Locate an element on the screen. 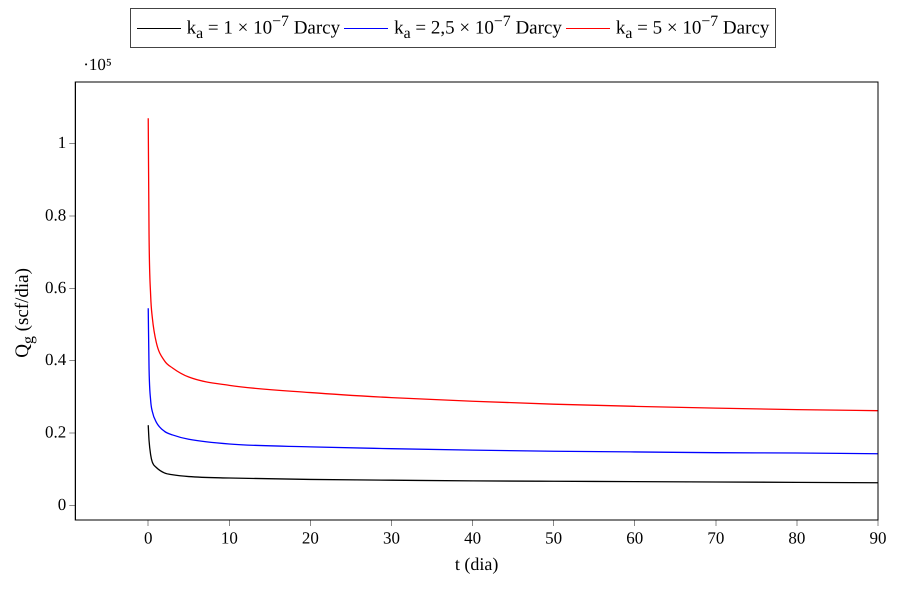 The image size is (907, 608). y-tick-label: 0 is located at coordinates (62, 504).